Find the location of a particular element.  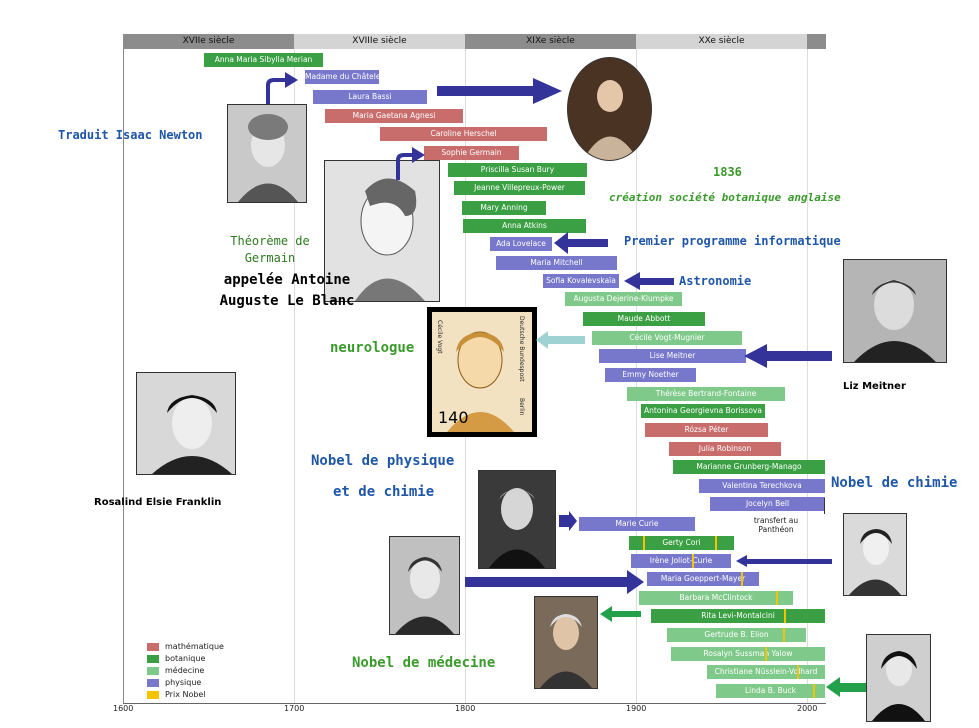

bar-mitchell: Maria Mitchell is located at coordinates (556, 263).